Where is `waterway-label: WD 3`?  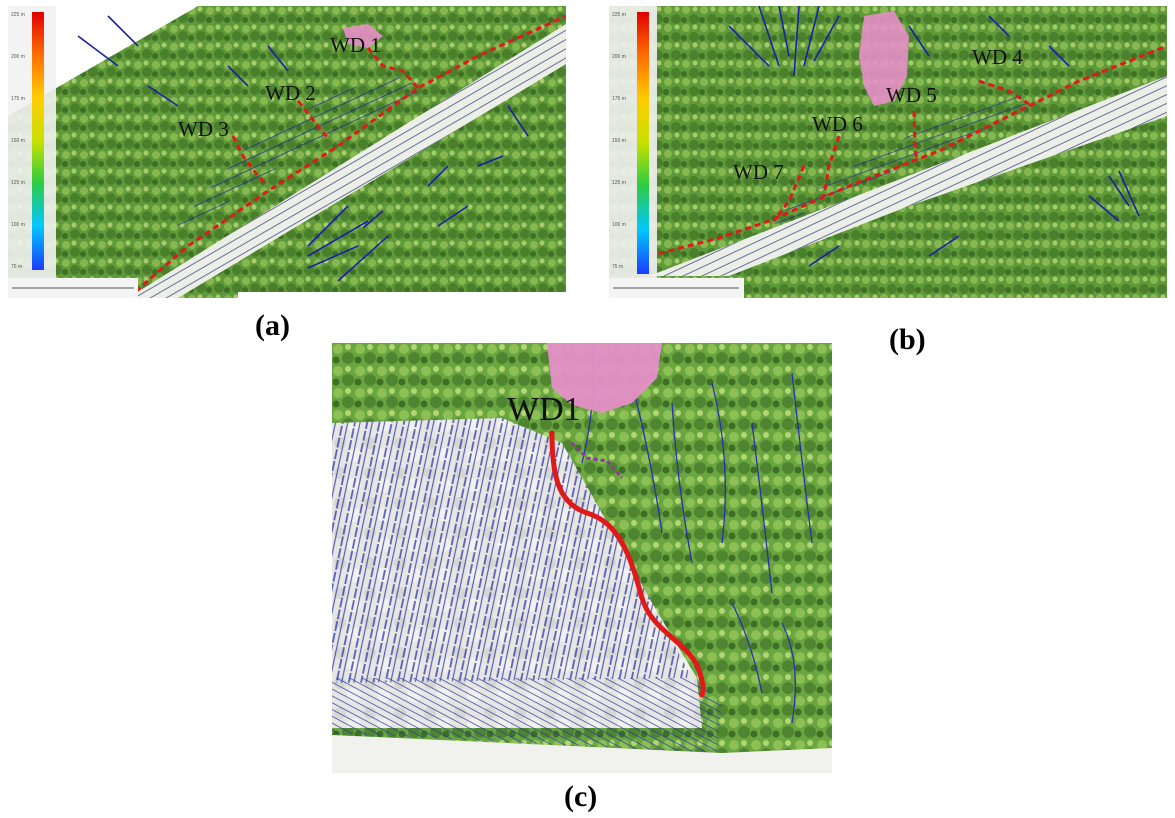 waterway-label: WD 3 is located at coordinates (203, 129).